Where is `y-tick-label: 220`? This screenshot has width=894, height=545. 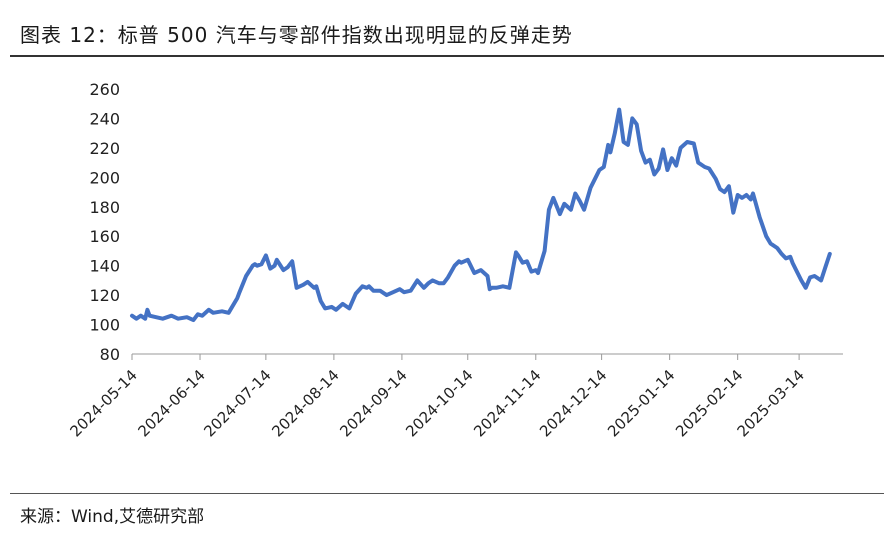
y-tick-label: 220 is located at coordinates (104, 148).